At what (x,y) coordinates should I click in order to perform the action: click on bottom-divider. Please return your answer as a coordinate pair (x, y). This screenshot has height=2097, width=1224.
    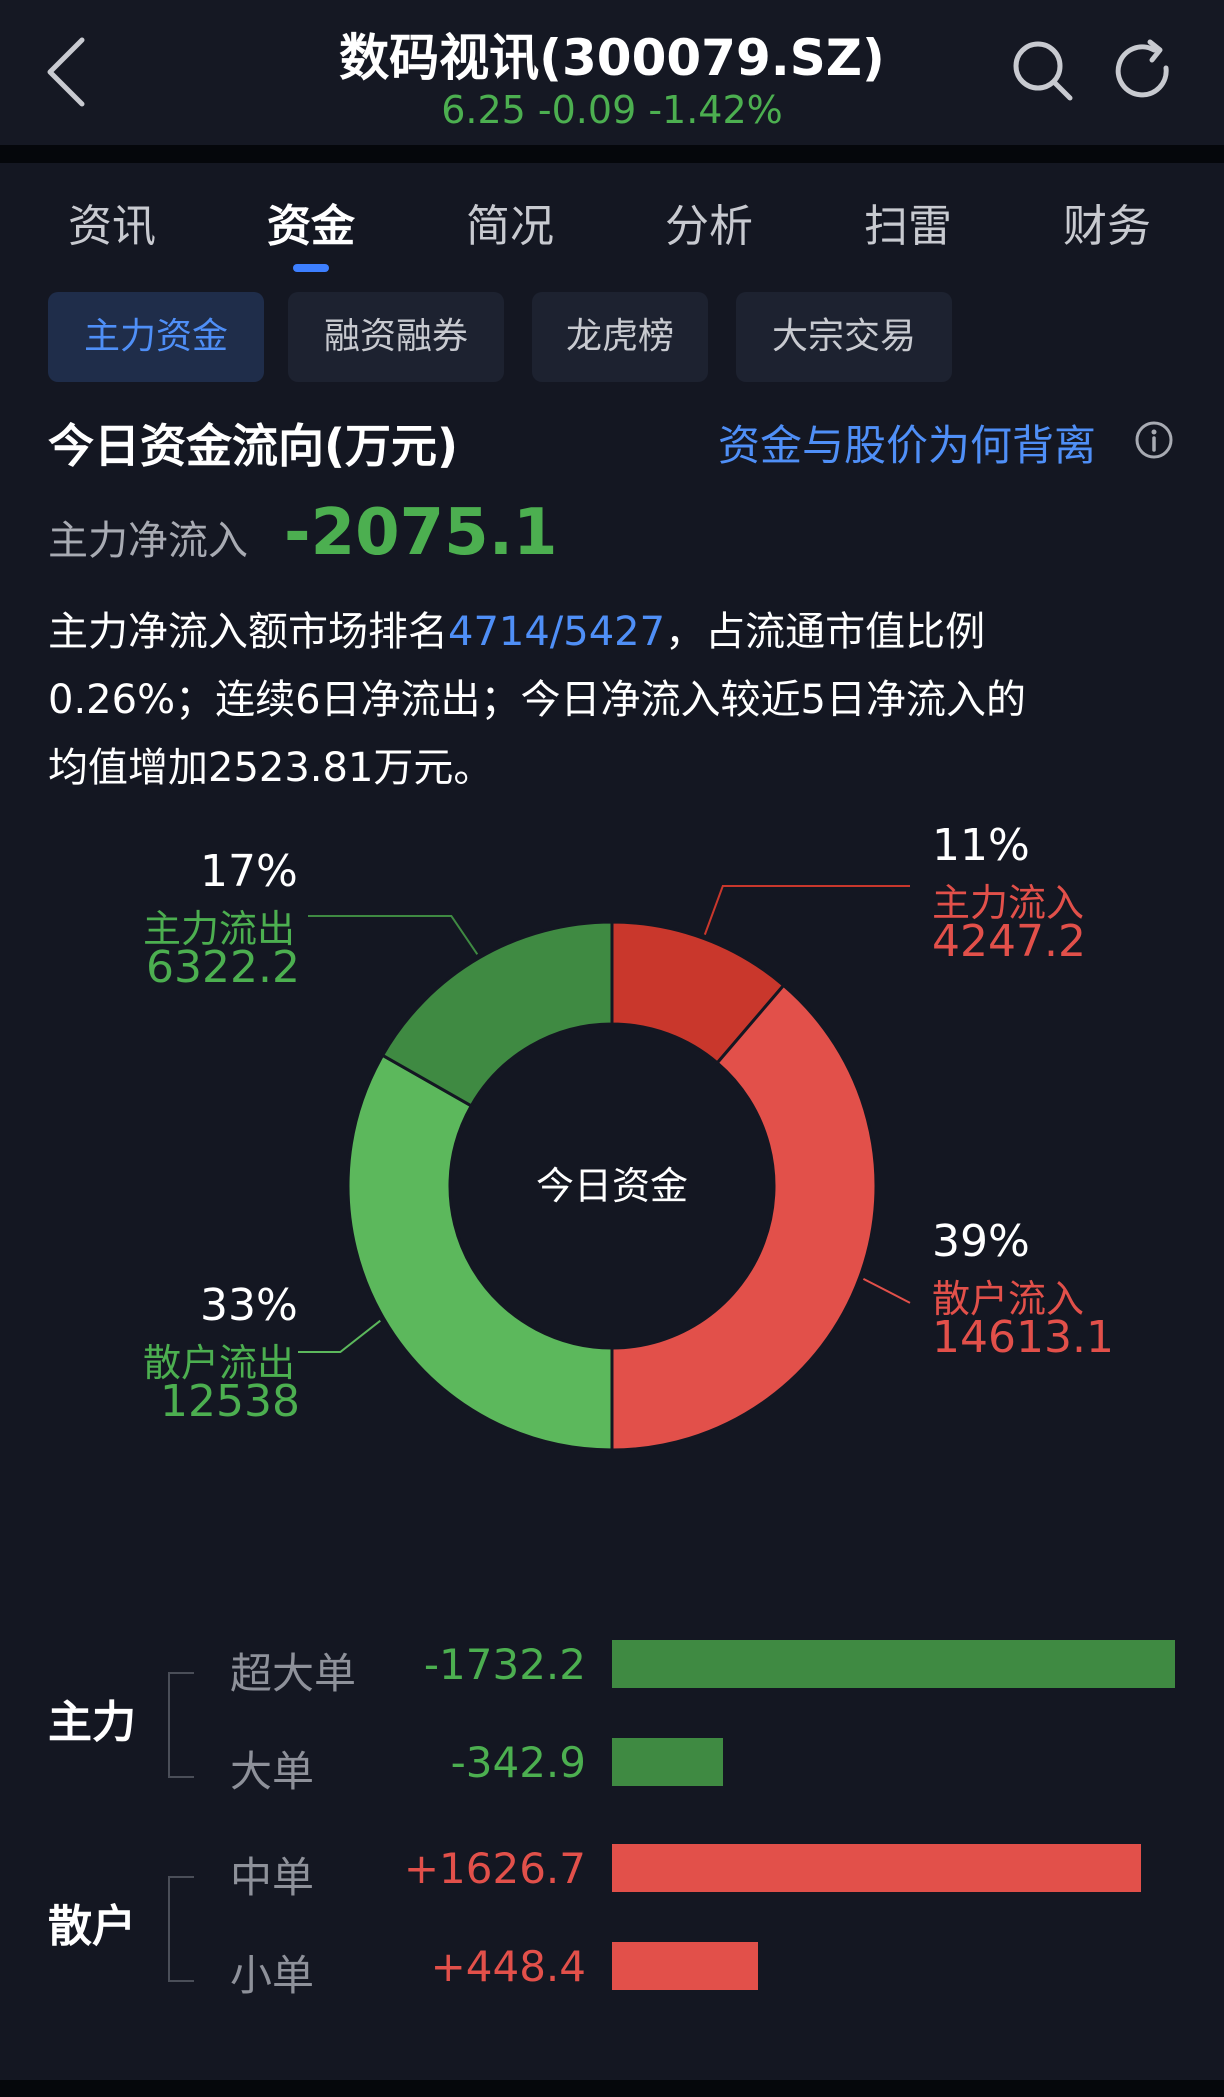
    Looking at the image, I should click on (612, 2088).